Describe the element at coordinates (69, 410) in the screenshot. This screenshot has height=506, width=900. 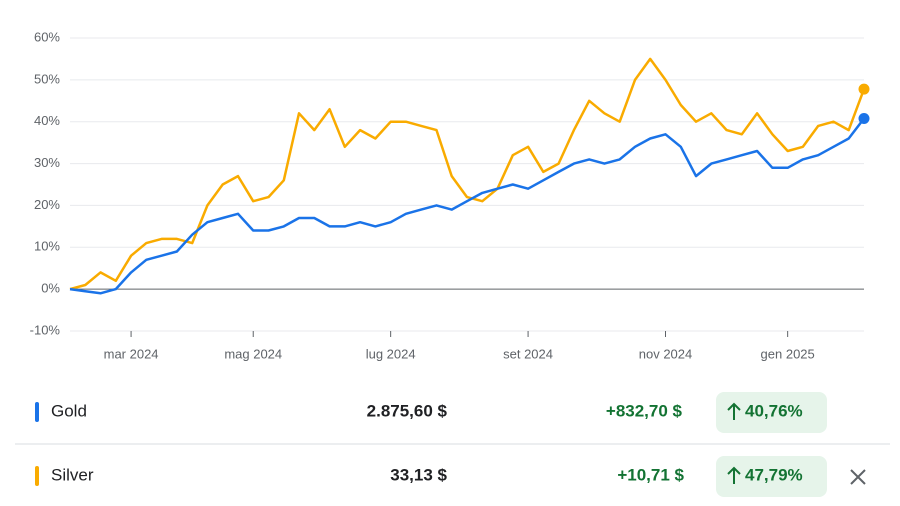
I see `legend-label: Gold` at that location.